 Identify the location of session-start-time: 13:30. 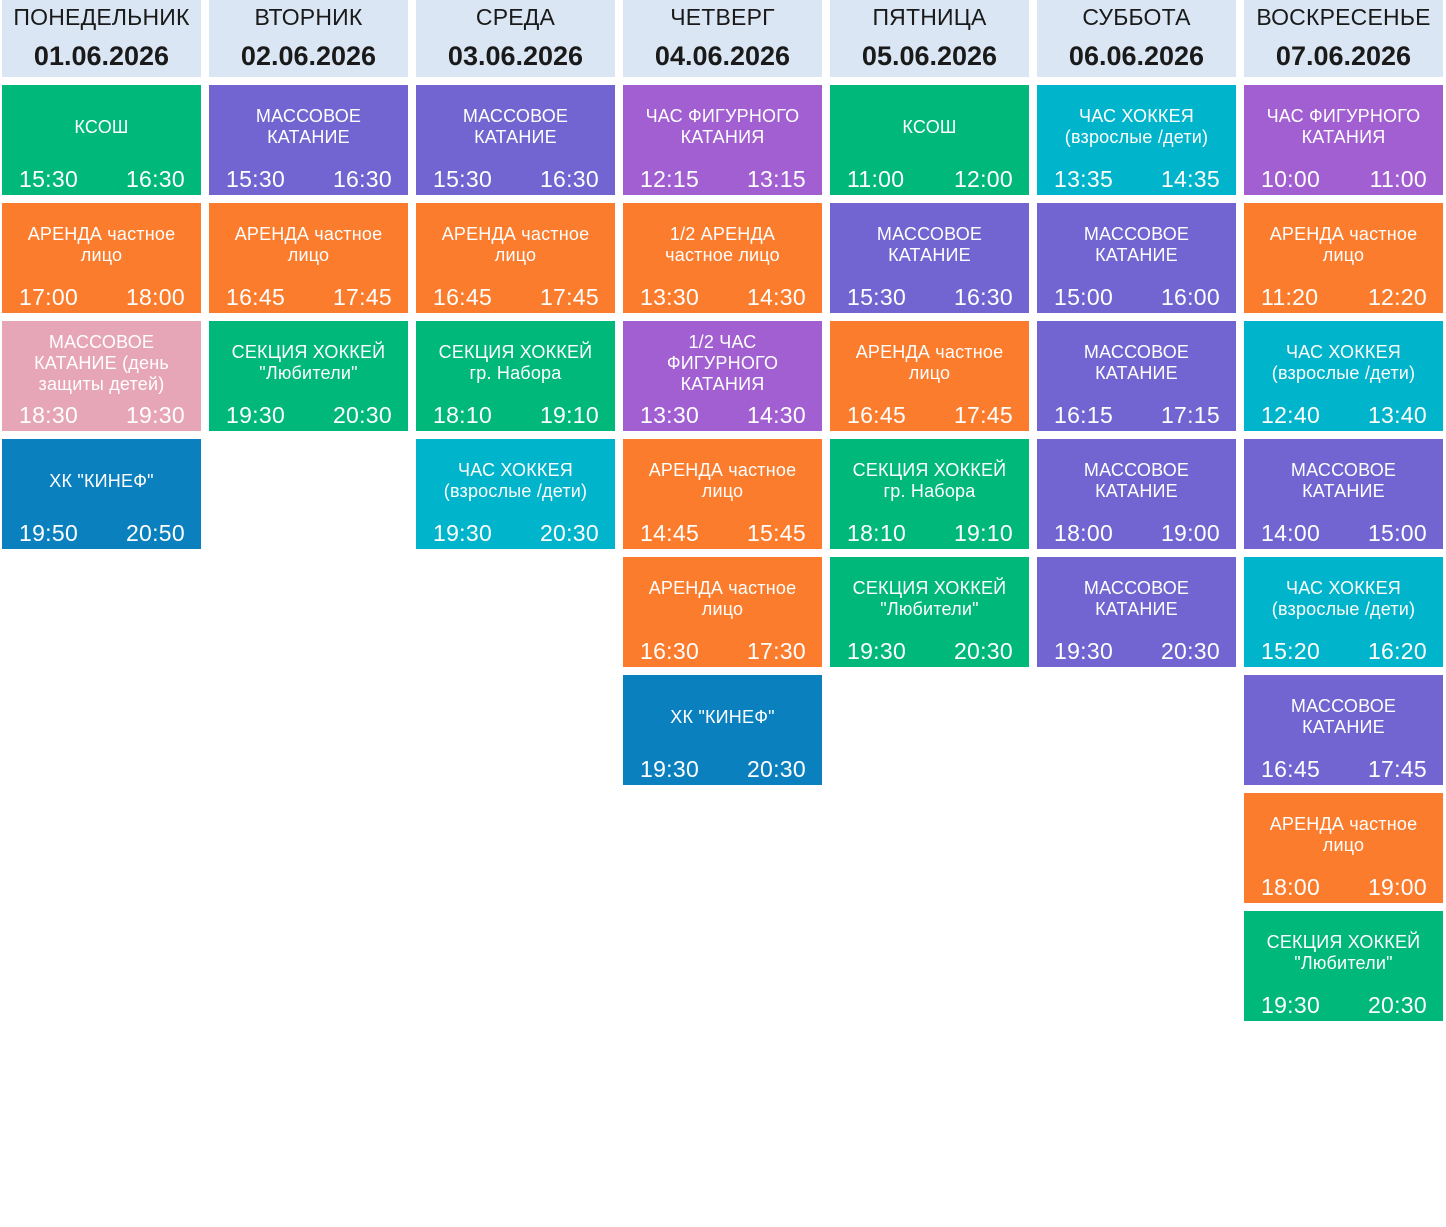
(670, 297).